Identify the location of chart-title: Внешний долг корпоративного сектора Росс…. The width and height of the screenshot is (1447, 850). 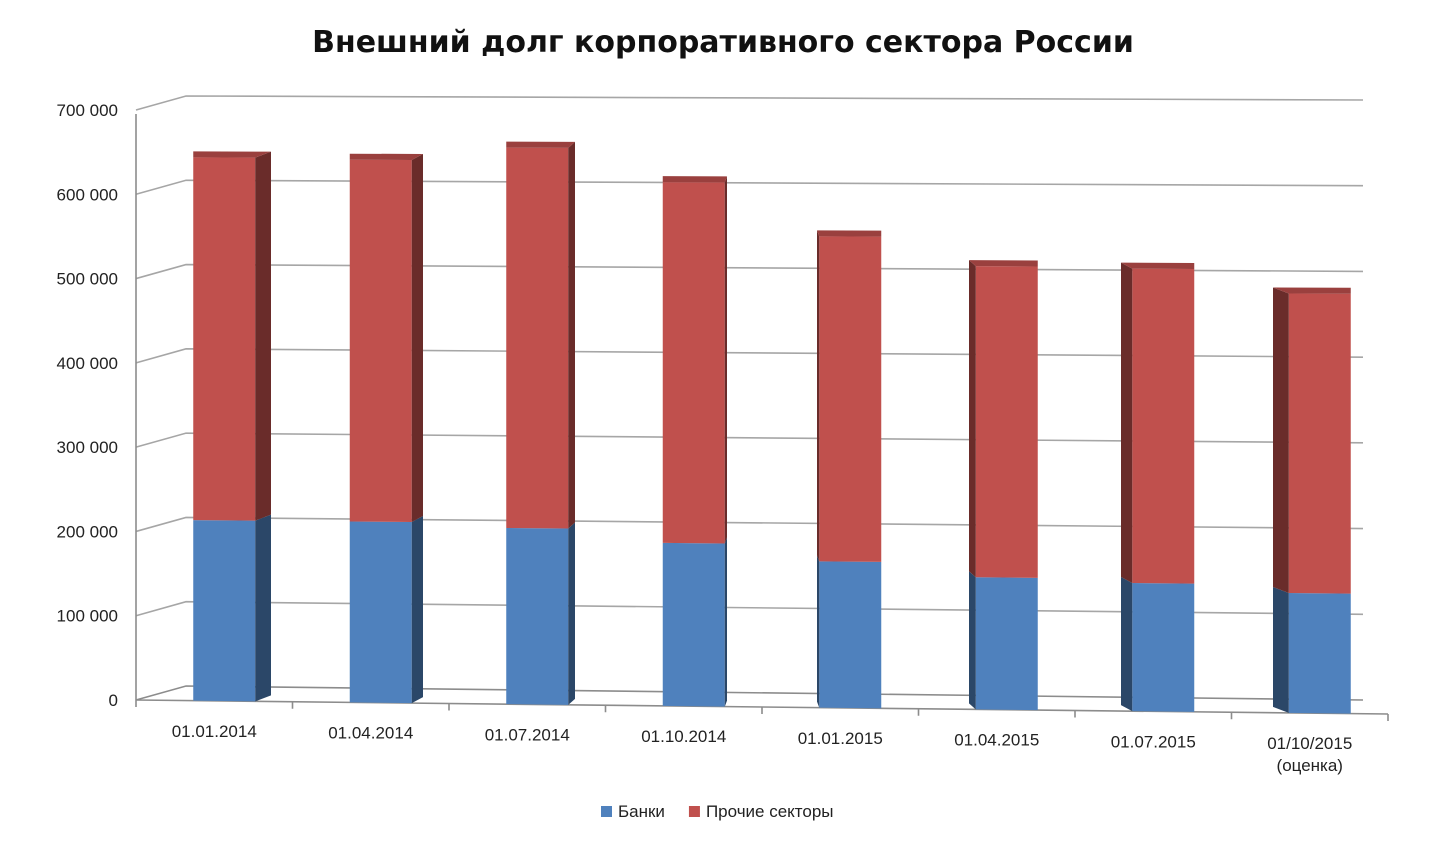
(723, 42).